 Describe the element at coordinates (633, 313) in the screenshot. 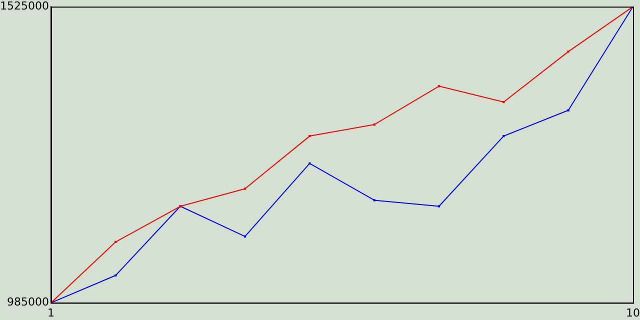

I see `x-tick-label: 10` at that location.